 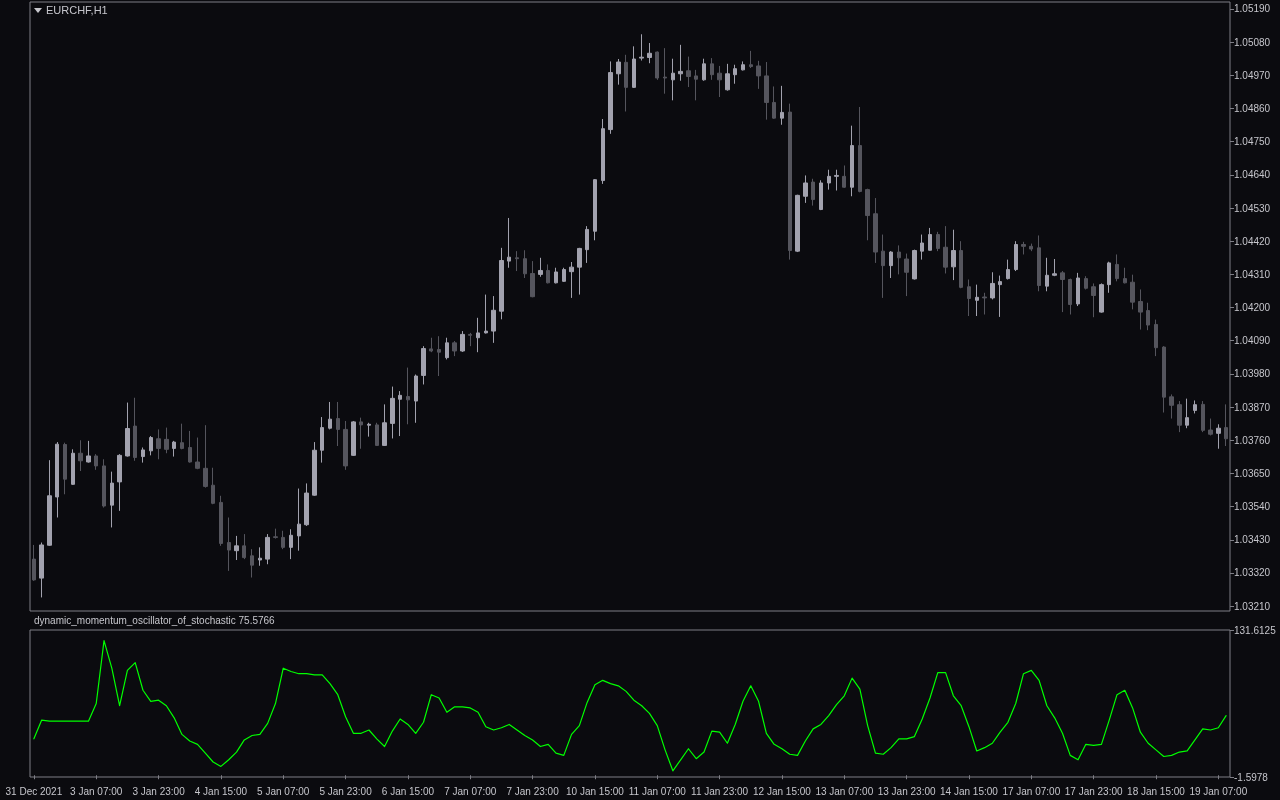 What do you see at coordinates (1156, 791) in the screenshot?
I see `x-tick-label: 18 Jan 15:00` at bounding box center [1156, 791].